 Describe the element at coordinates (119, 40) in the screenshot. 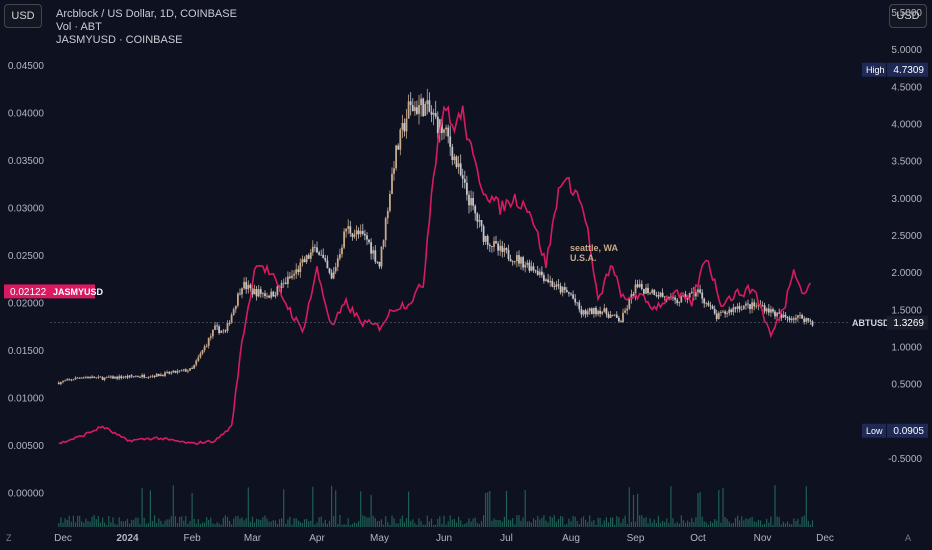

I see `compare-symbol-label: JASMYUSD · COINBASE` at that location.